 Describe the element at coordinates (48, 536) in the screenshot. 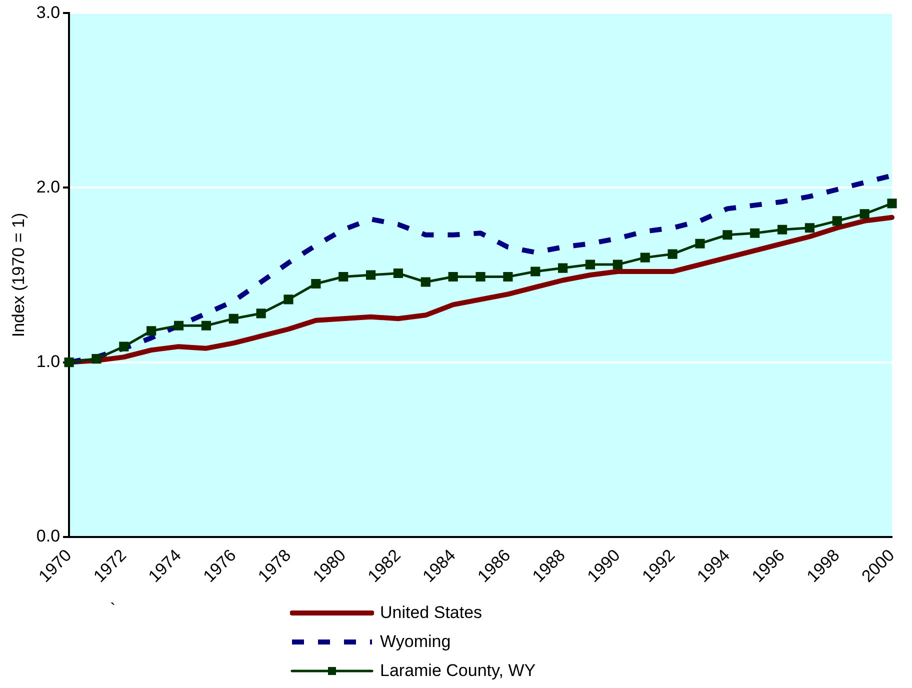

I see `y-tick-label: 0.0` at that location.